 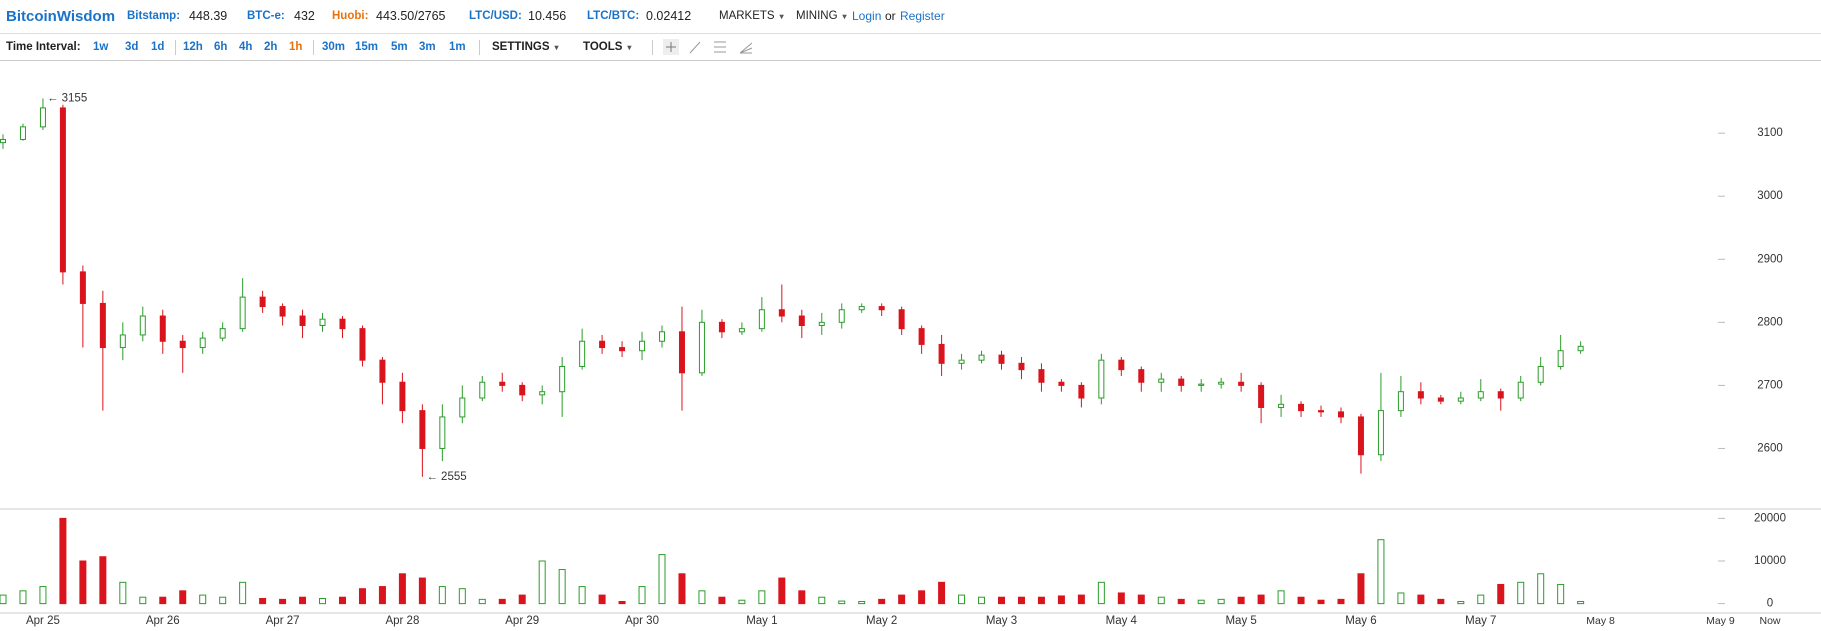 What do you see at coordinates (890, 16) in the screenshot?
I see `or-text: or` at bounding box center [890, 16].